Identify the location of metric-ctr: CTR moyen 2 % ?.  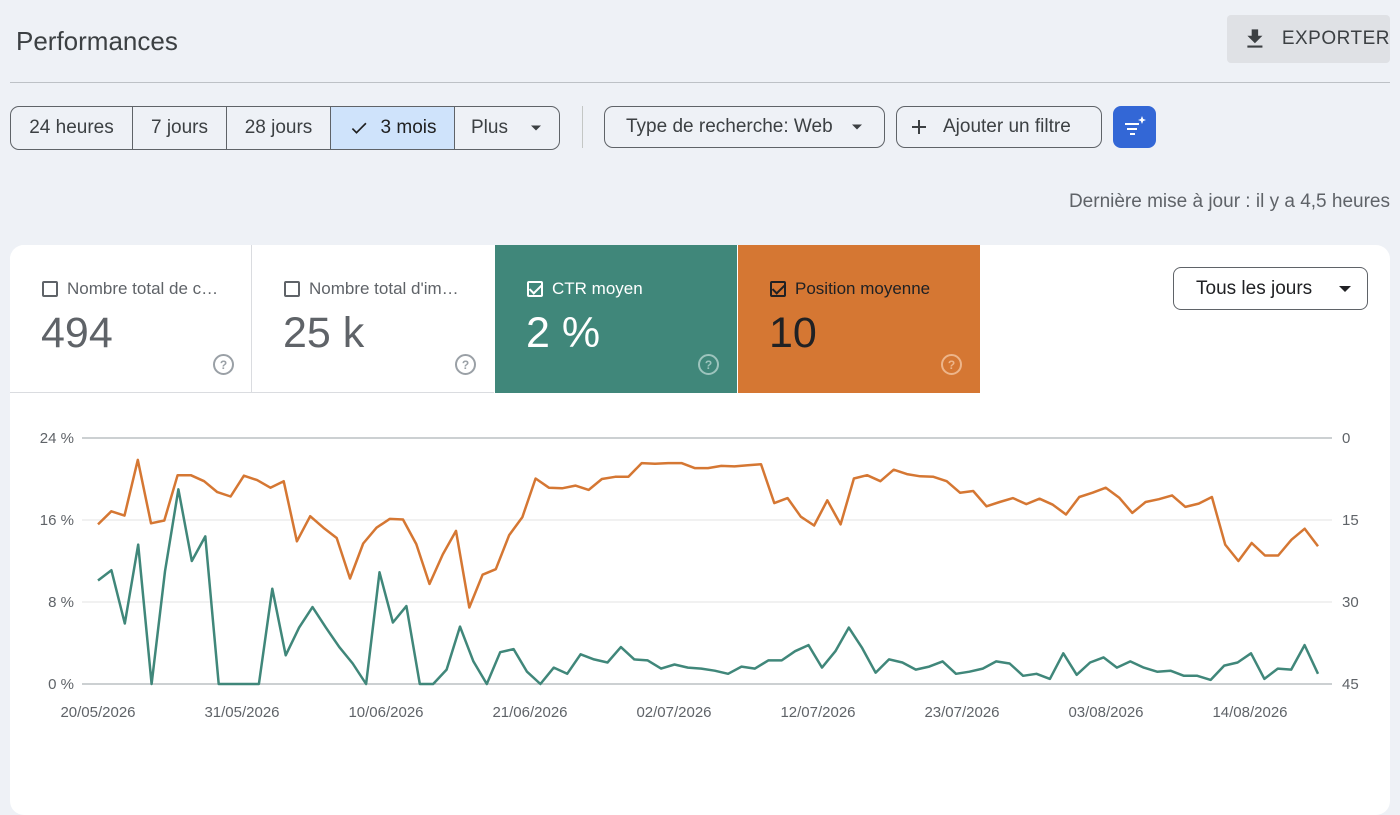
(616, 319).